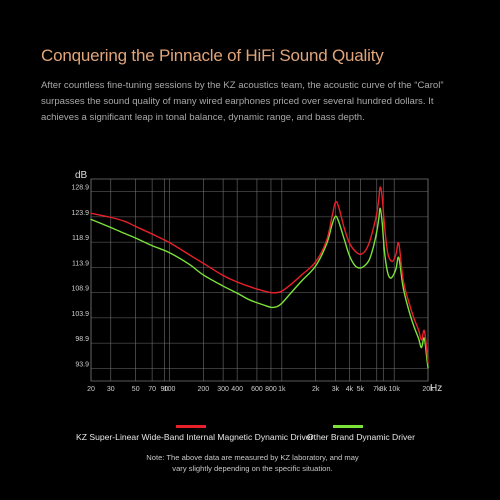 The width and height of the screenshot is (500, 500). I want to click on x-tick-label: 30, so click(111, 389).